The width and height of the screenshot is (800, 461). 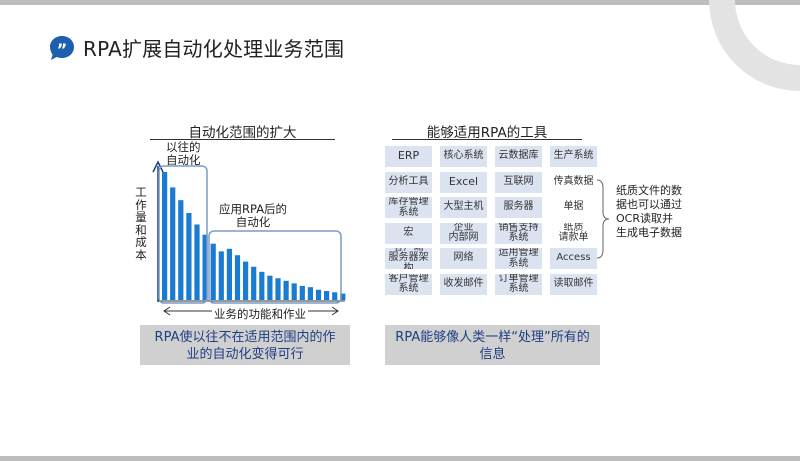 What do you see at coordinates (260, 314) in the screenshot?
I see `x-axis-label: 业务的功能和作业` at bounding box center [260, 314].